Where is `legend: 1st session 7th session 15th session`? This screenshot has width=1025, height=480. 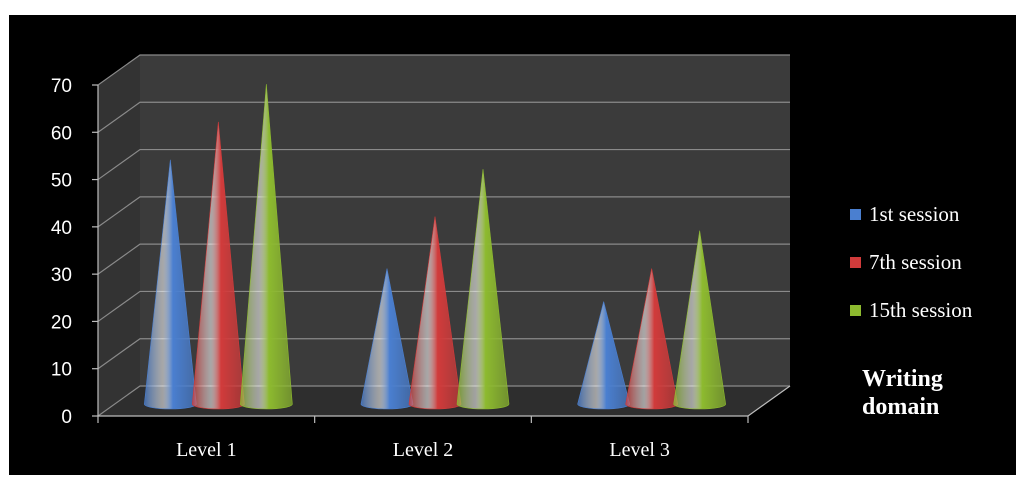
legend: 1st session 7th session 15th session is located at coordinates (911, 262).